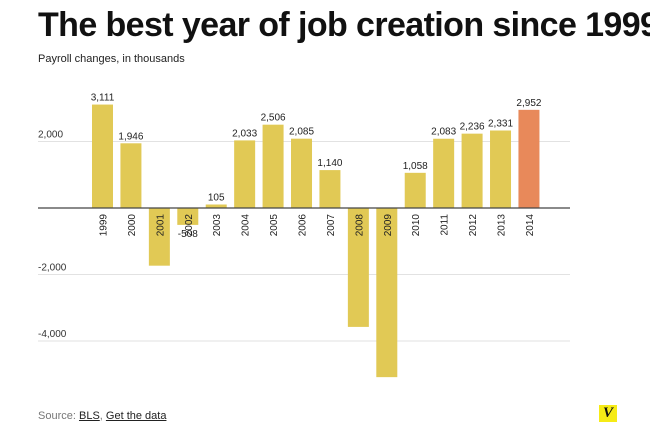 The width and height of the screenshot is (650, 432). I want to click on data-label: 1,058, so click(415, 166).